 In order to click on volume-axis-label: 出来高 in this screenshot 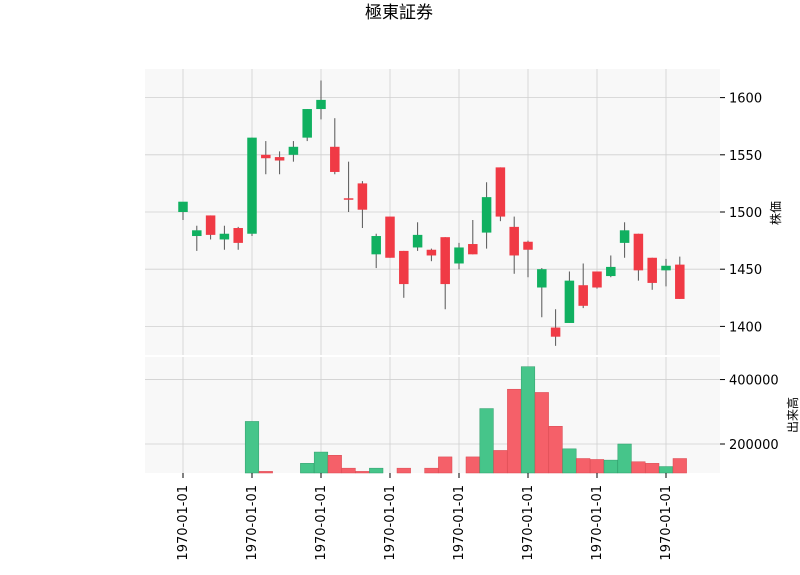, I will do `click(792, 415)`.